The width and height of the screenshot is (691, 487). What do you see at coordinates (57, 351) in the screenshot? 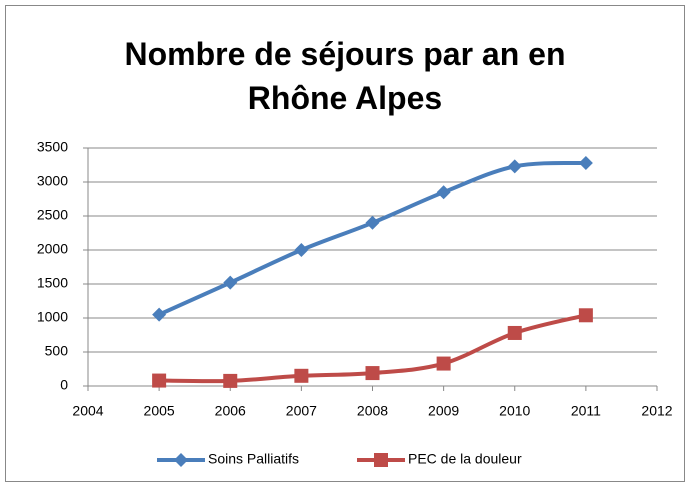
I see `y-tick-label: 500` at bounding box center [57, 351].